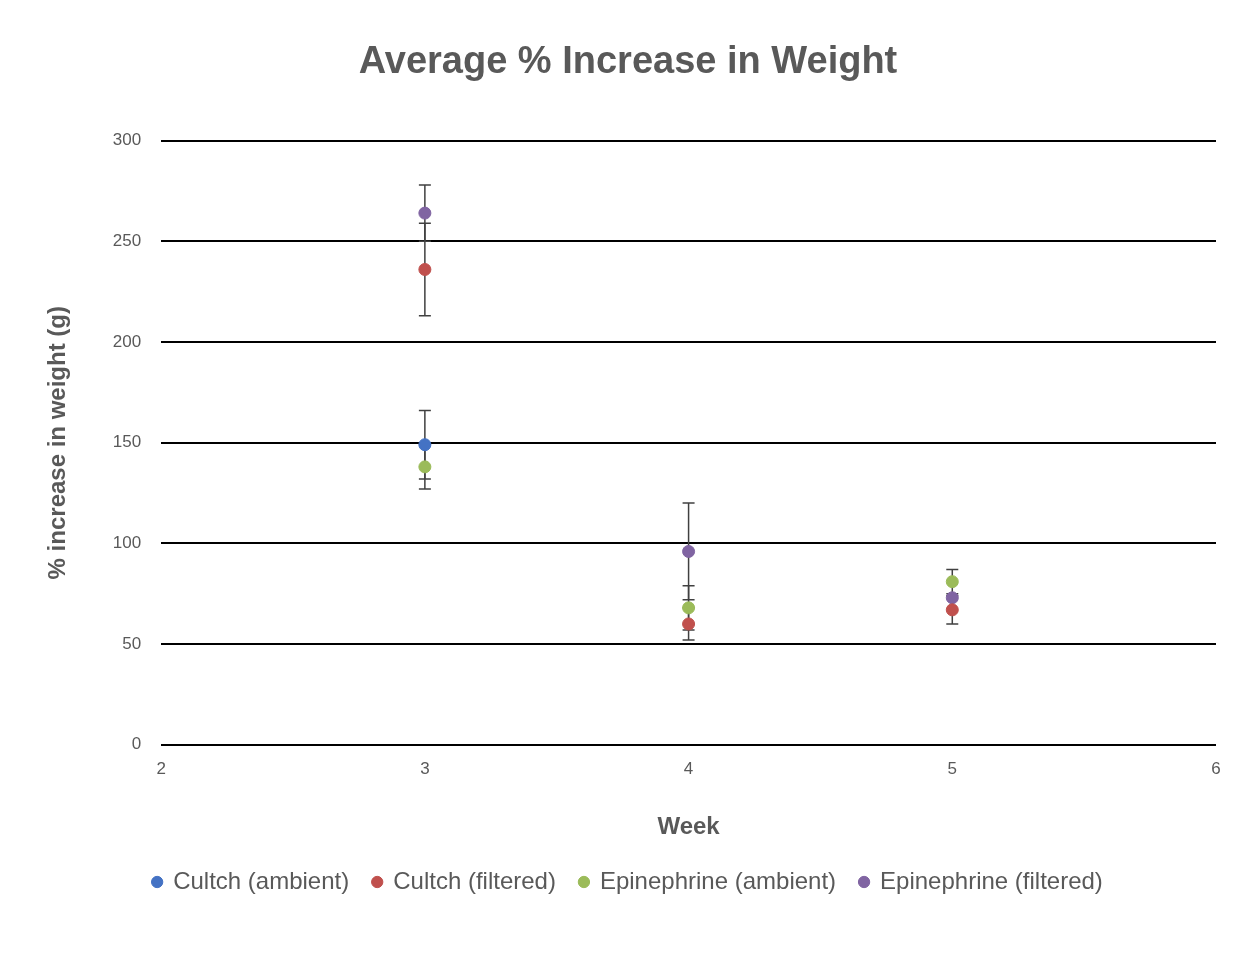 The image size is (1251, 964). I want to click on y-tick-label: 150, so click(127, 442).